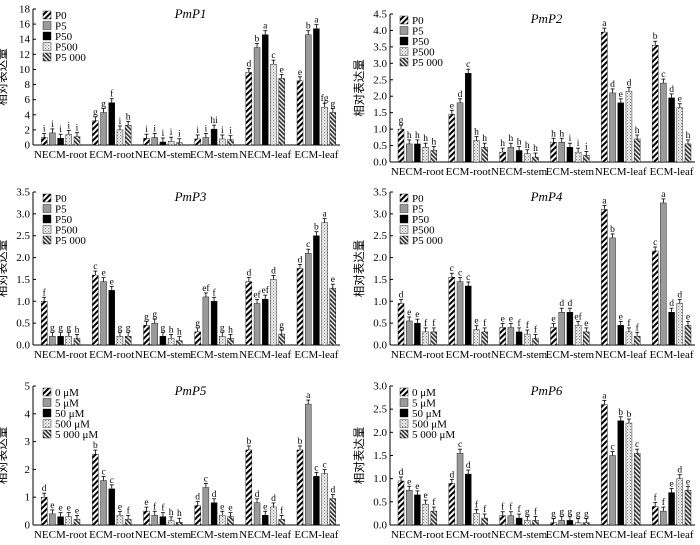  What do you see at coordinates (452, 504) in the screenshot?
I see `bar-0μm-ecm-root` at bounding box center [452, 504].